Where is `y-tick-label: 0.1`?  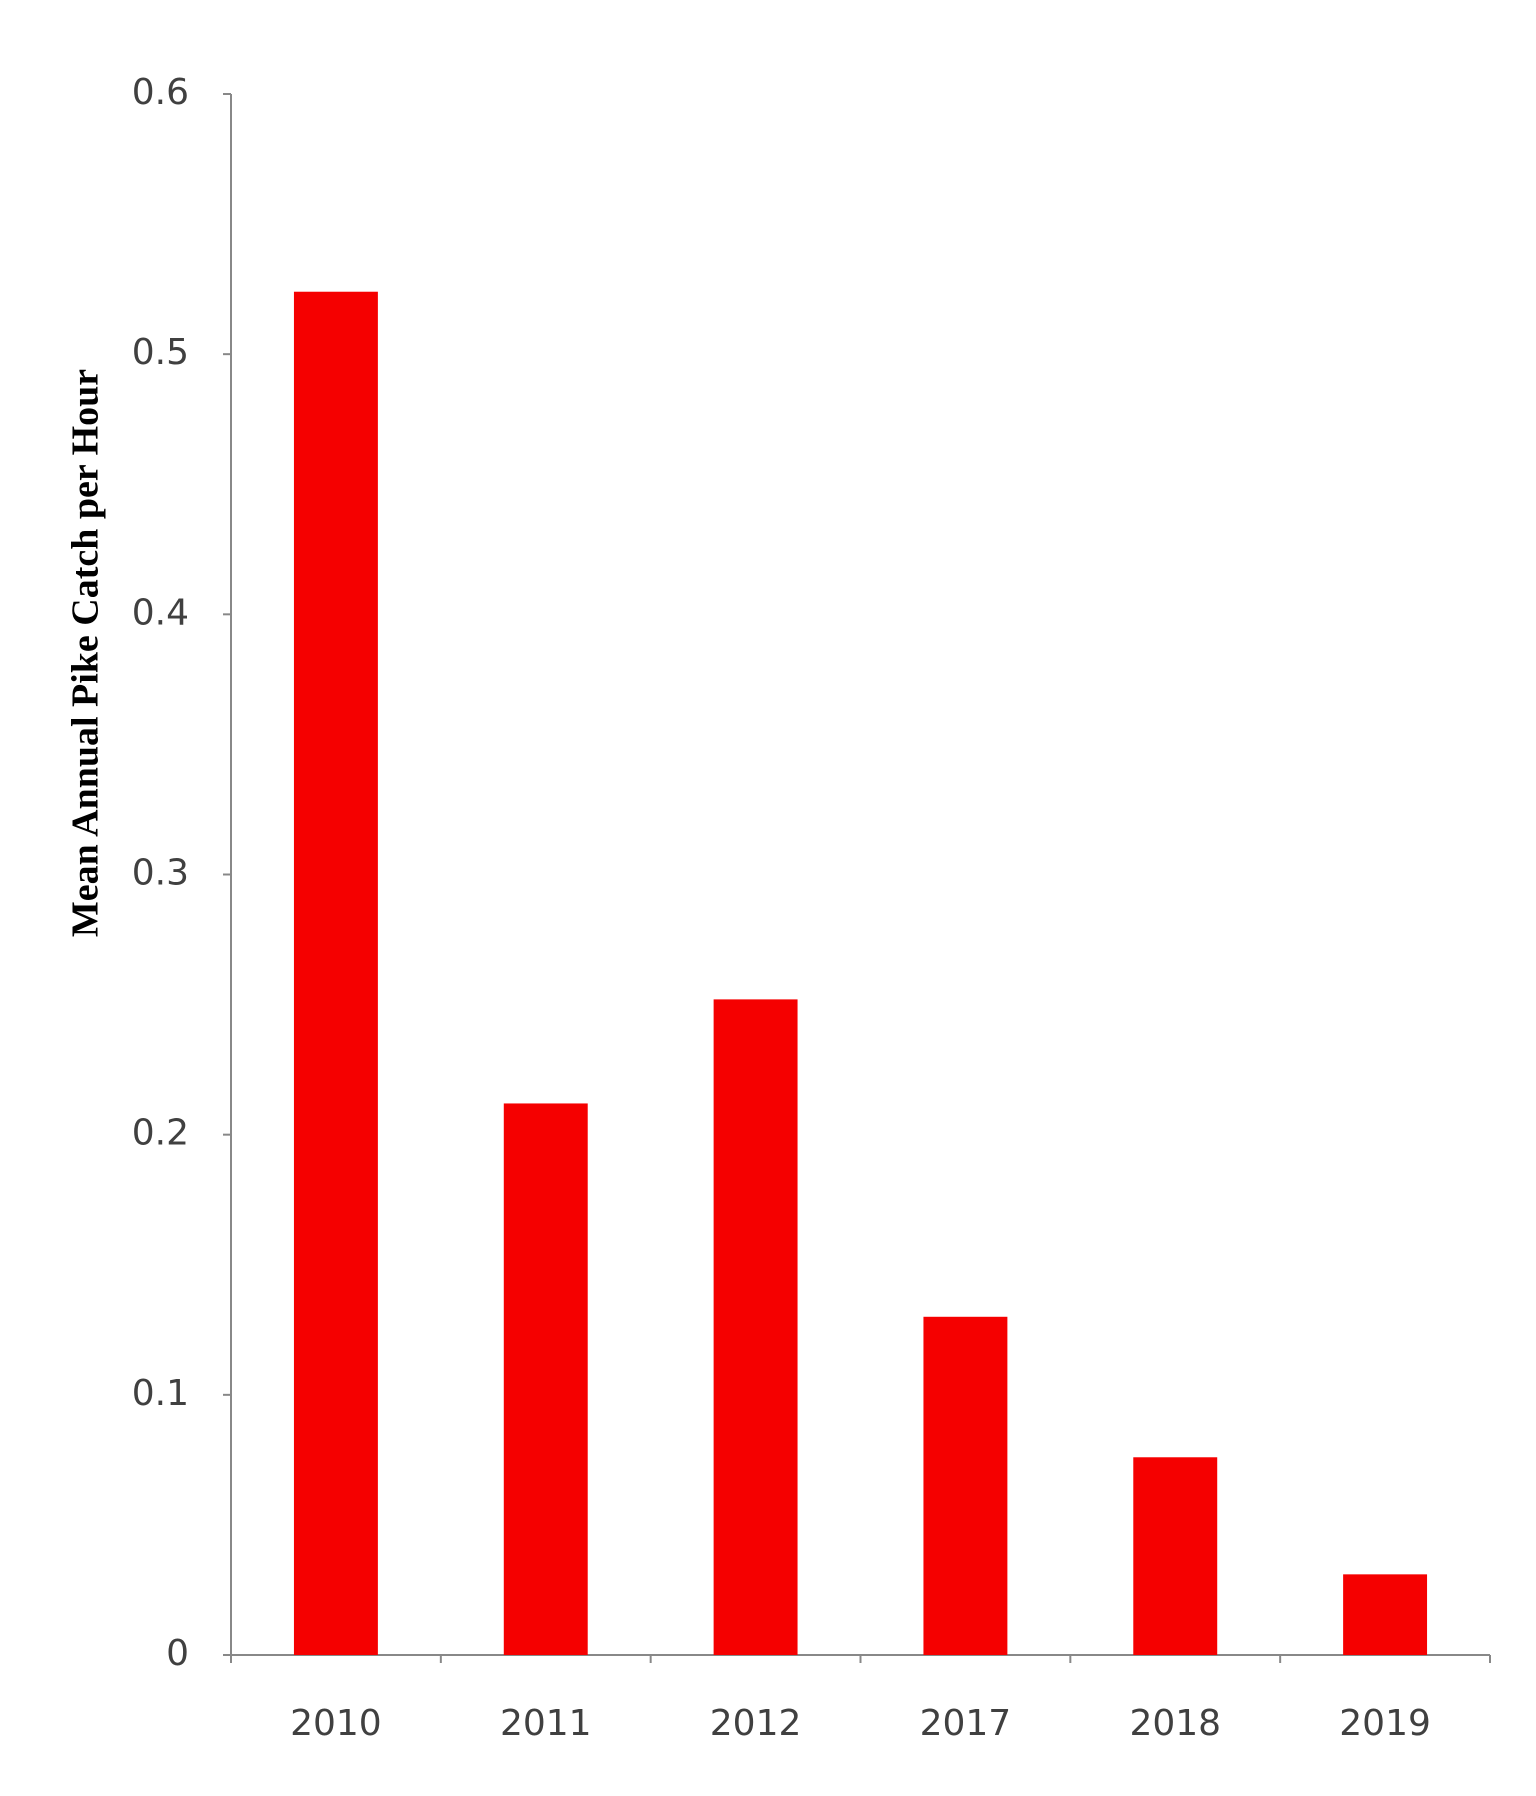 y-tick-label: 0.1 is located at coordinates (160, 1393).